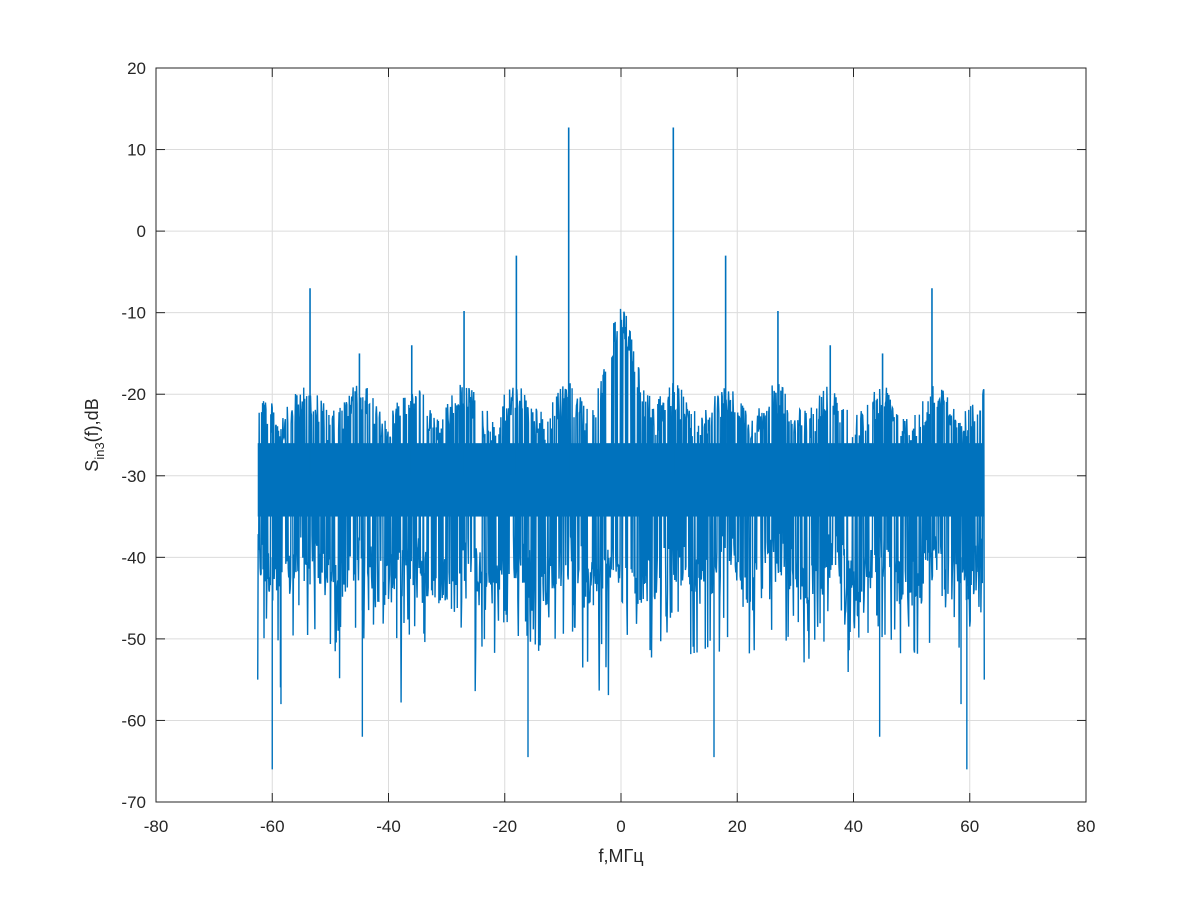  I want to click on y-tick-label: 20, so click(136, 68).